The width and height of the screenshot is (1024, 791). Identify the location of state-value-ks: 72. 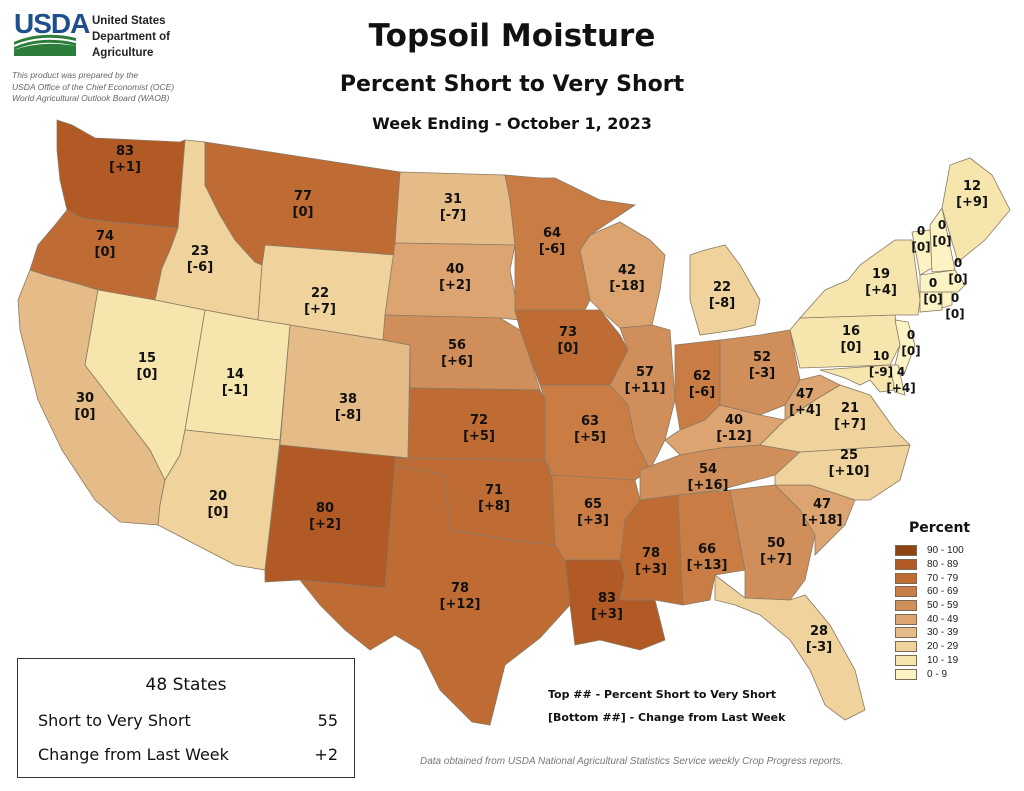
(479, 420).